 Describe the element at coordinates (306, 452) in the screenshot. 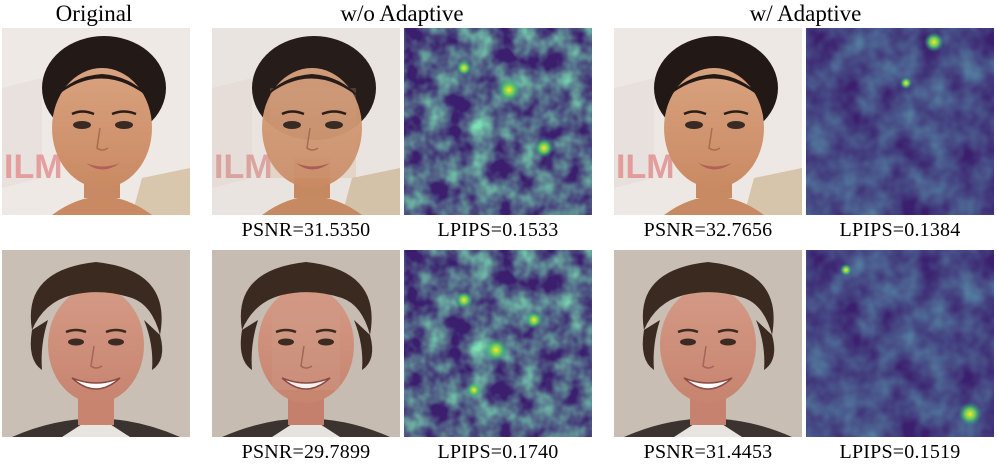

I see `psnr-without-adaptive-man: PSNR=29.7899` at that location.